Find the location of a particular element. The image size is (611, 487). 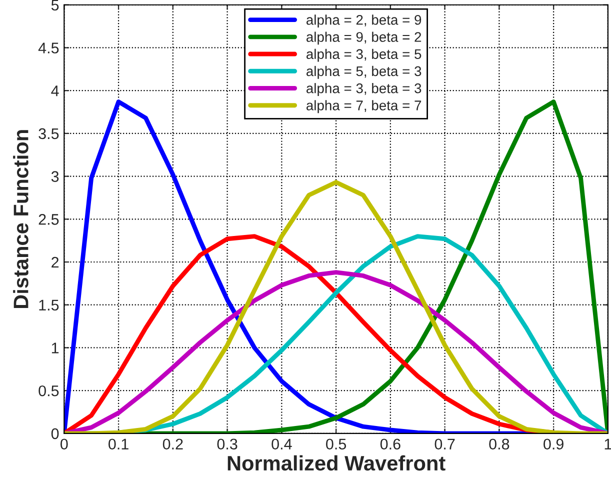

y-tick-label: 2 is located at coordinates (55, 262).